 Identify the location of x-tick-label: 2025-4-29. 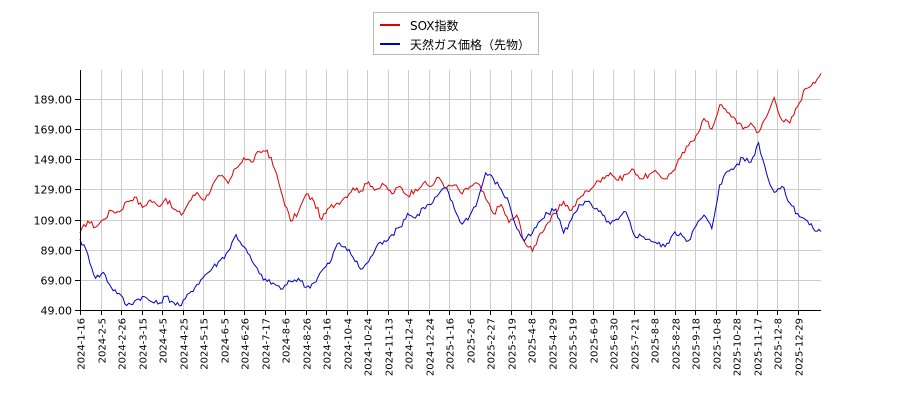
(554, 344).